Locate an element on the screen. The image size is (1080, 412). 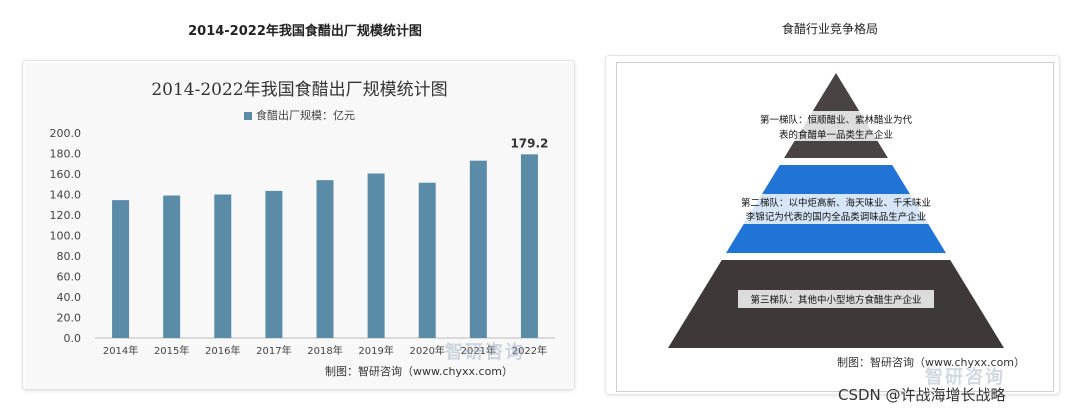
y-tick-label: 180.0 is located at coordinates (66, 154).